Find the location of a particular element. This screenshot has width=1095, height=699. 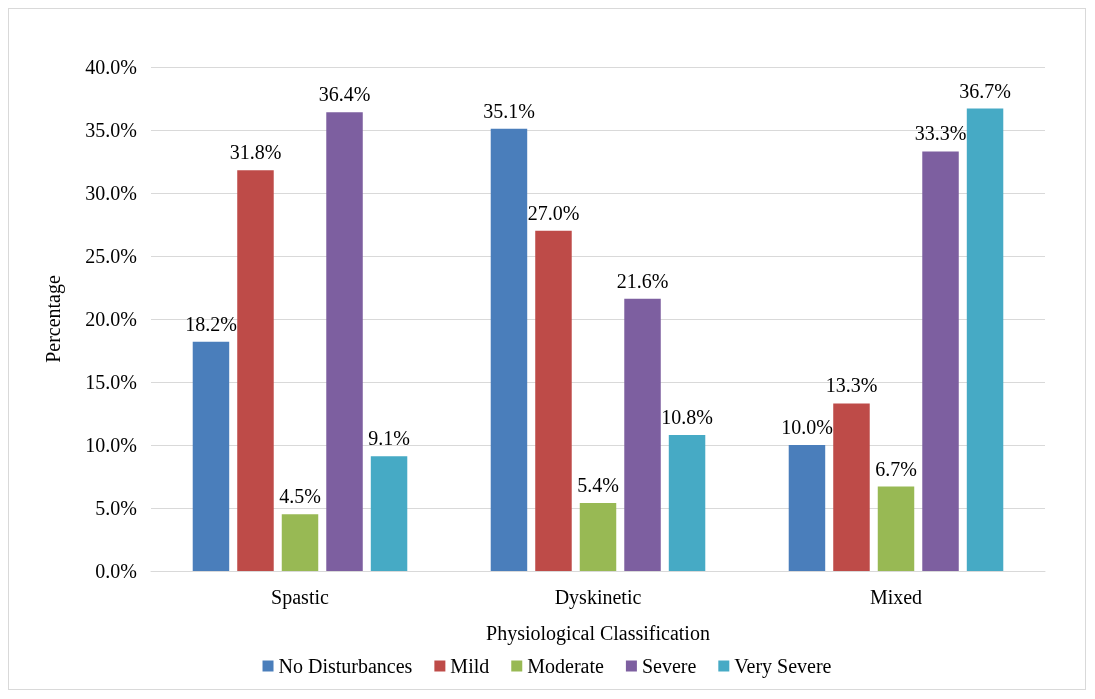

data-label: 5.4% is located at coordinates (598, 484).